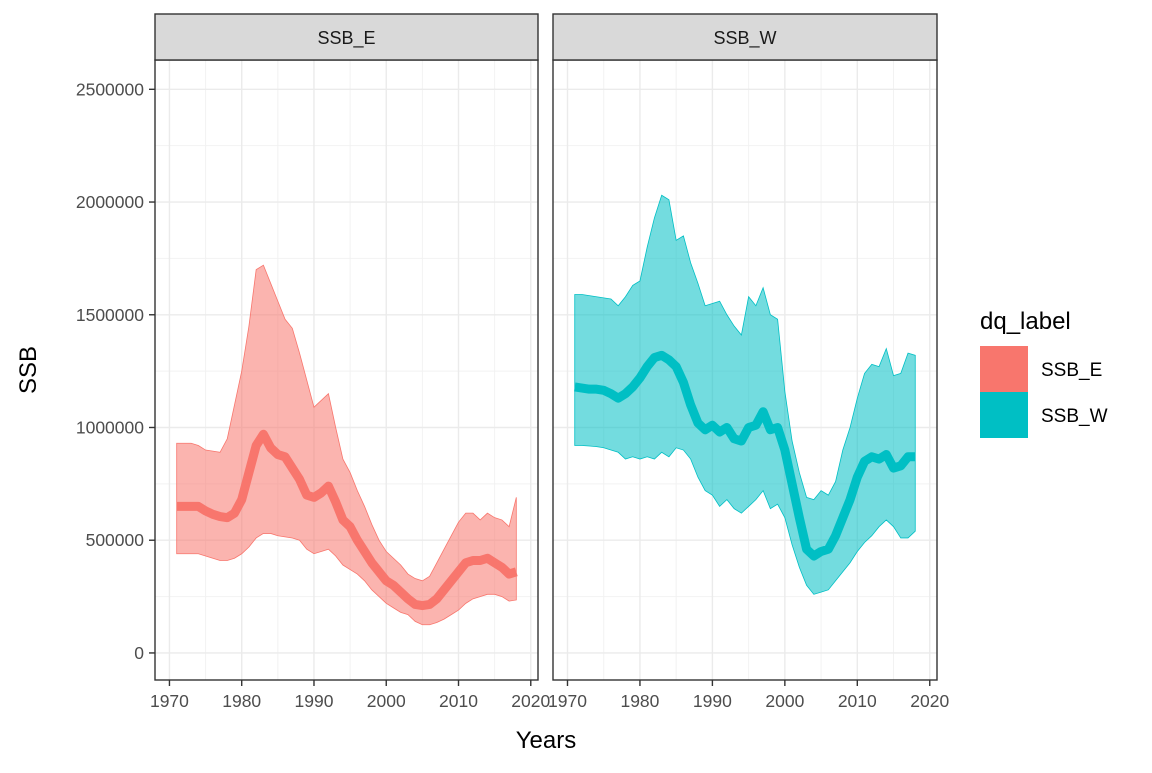 Image resolution: width=1152 pixels, height=773 pixels. I want to click on series-line-SSB_E, so click(347, 520).